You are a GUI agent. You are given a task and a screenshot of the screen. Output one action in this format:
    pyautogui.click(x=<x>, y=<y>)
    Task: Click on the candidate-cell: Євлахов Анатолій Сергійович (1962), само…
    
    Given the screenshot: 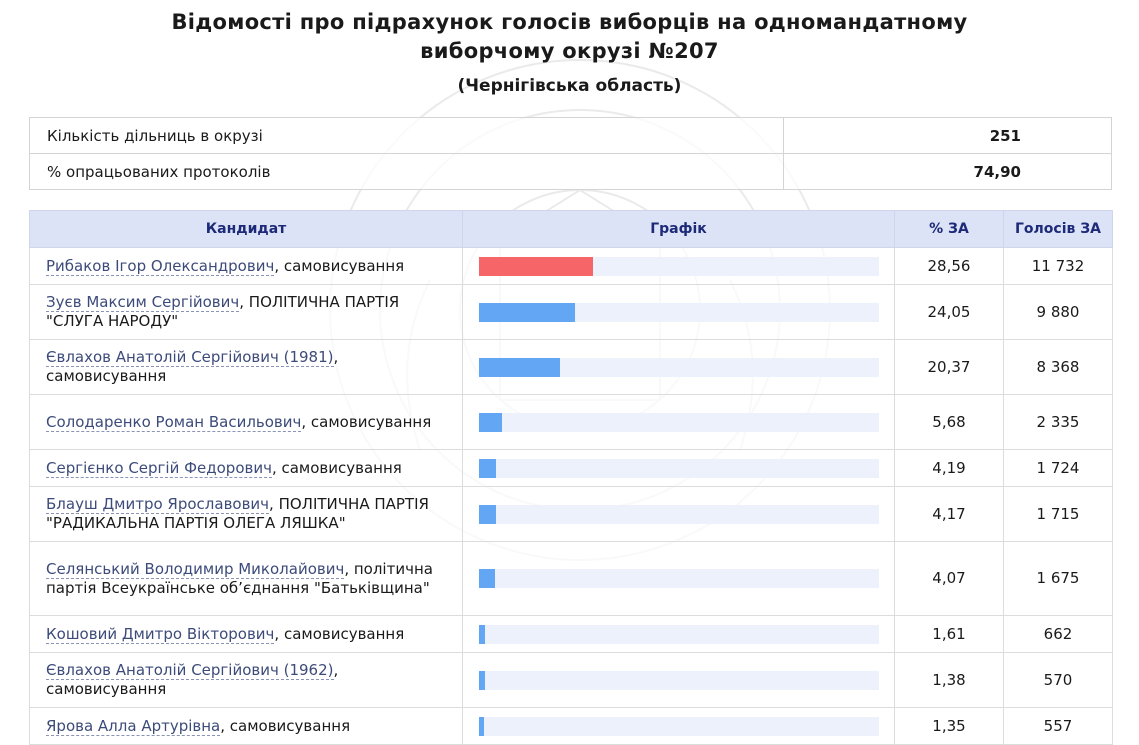 What is the action you would take?
    pyautogui.click(x=246, y=680)
    